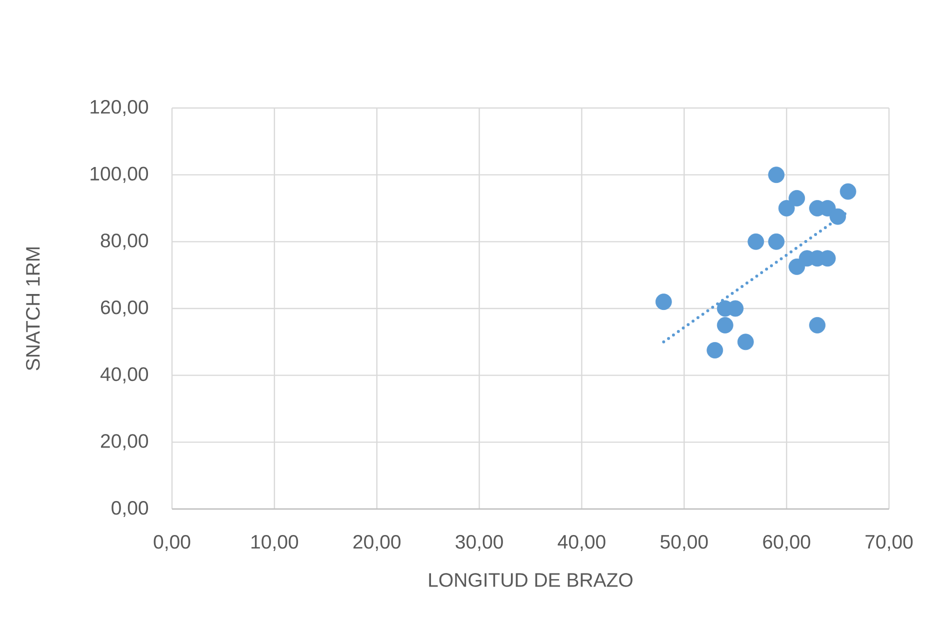 The width and height of the screenshot is (934, 621). What do you see at coordinates (786, 543) in the screenshot?
I see `x-tick-label: 60,00` at bounding box center [786, 543].